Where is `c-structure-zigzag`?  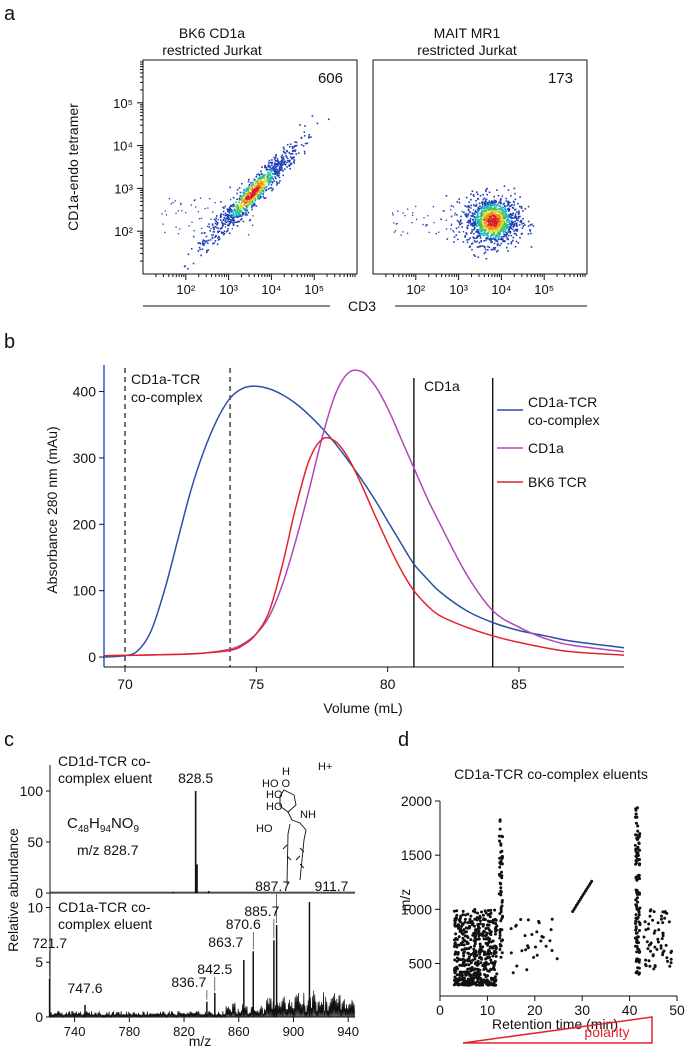
c-structure-zigzag is located at coordinates (293, 856).